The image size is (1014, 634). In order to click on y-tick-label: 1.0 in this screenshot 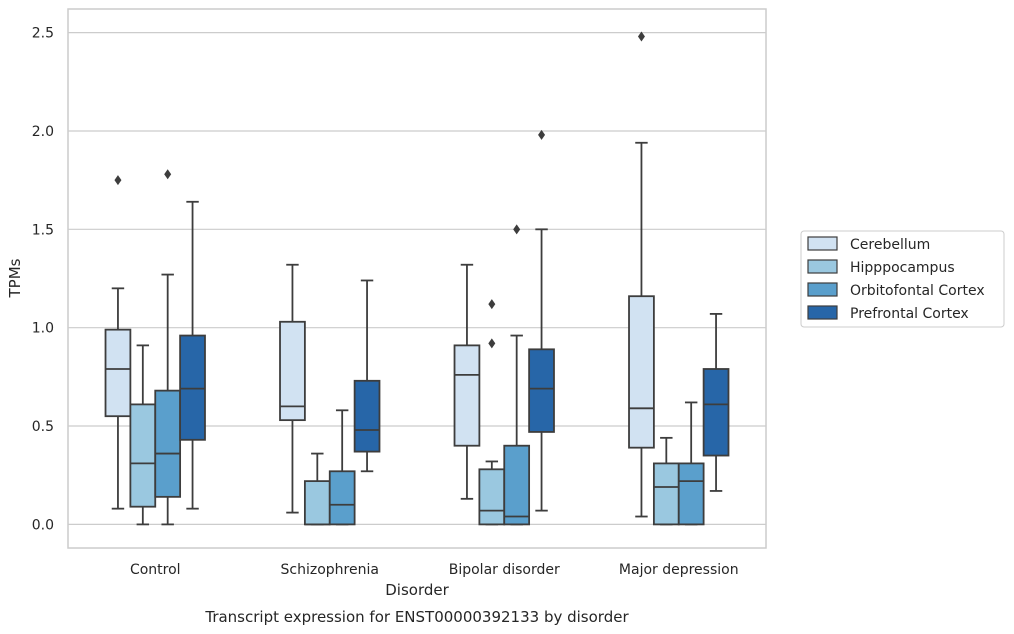, I will do `click(43, 329)`.